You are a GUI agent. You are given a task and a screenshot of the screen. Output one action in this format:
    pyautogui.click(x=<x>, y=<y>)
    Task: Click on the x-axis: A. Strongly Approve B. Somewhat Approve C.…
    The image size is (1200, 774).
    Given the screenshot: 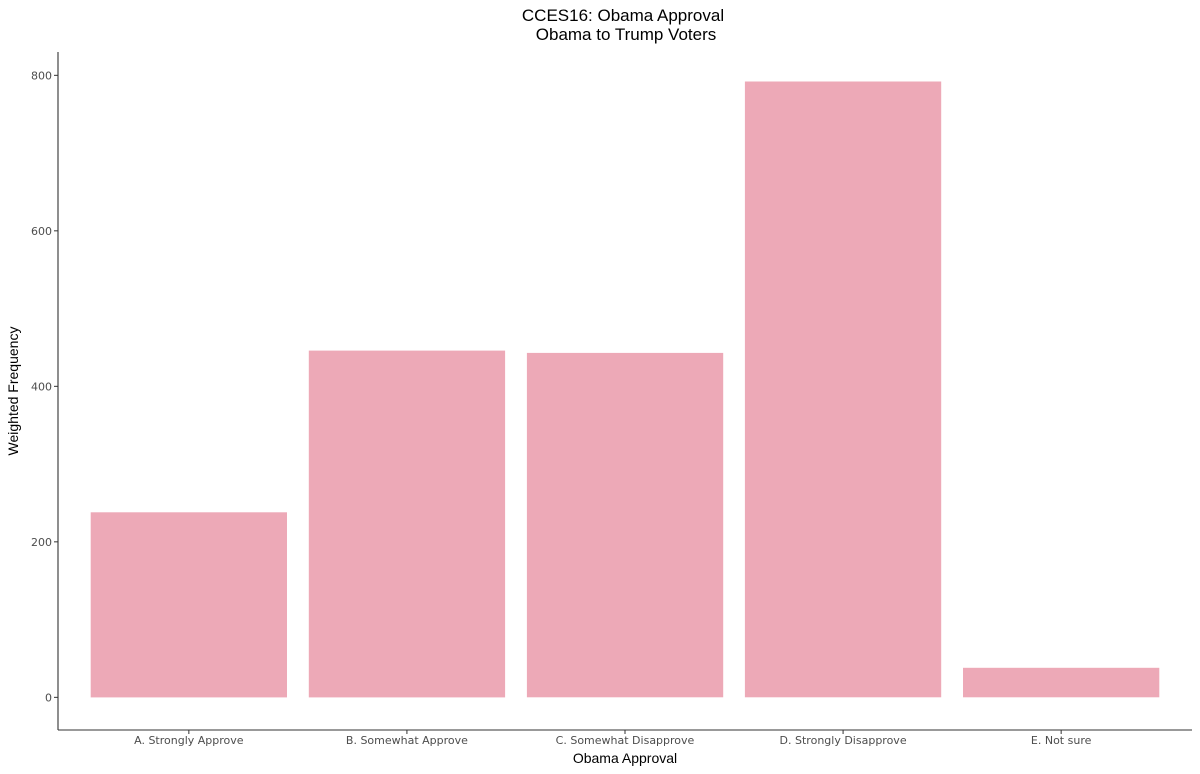 What is the action you would take?
    pyautogui.click(x=625, y=738)
    